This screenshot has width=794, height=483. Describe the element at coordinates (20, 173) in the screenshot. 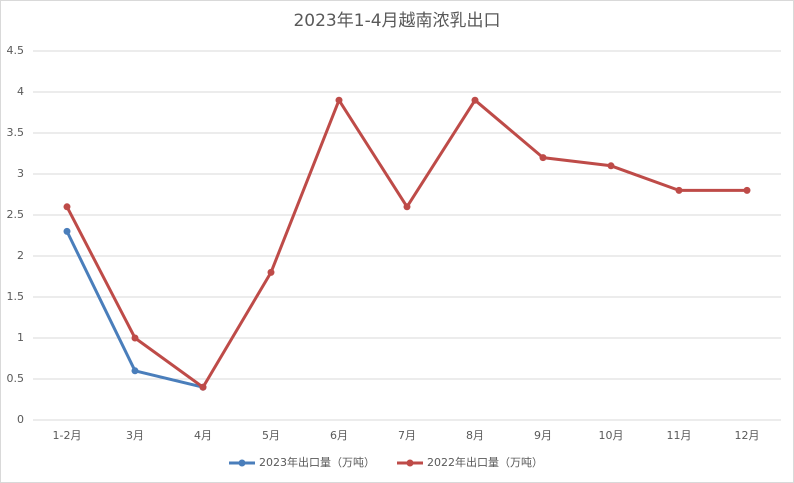

I see `y-tick-label: 3` at that location.